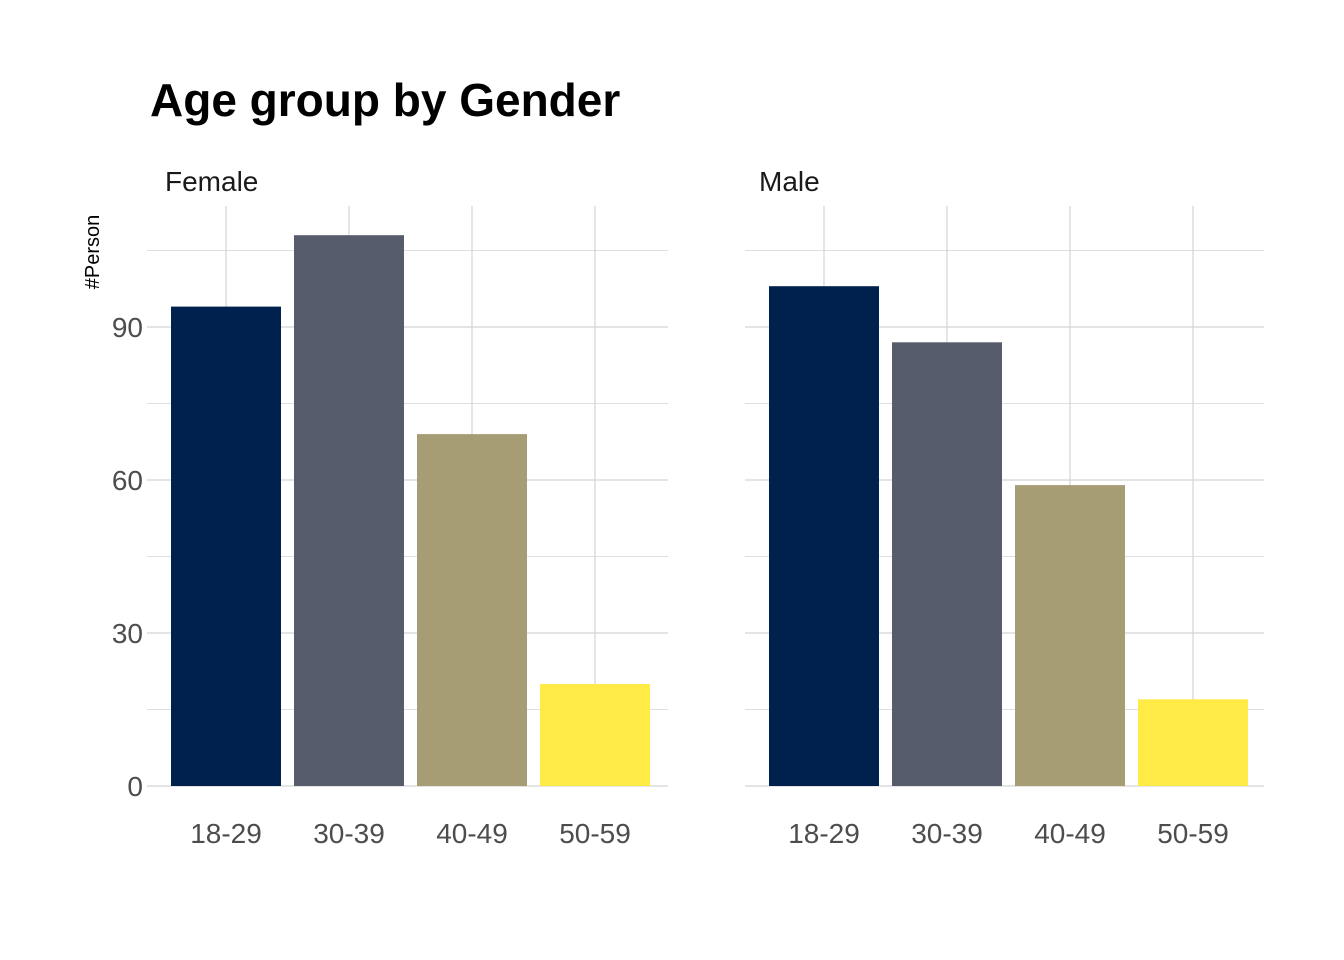 This screenshot has width=1344, height=960. What do you see at coordinates (127, 327) in the screenshot?
I see `y-tick-label: 90` at bounding box center [127, 327].